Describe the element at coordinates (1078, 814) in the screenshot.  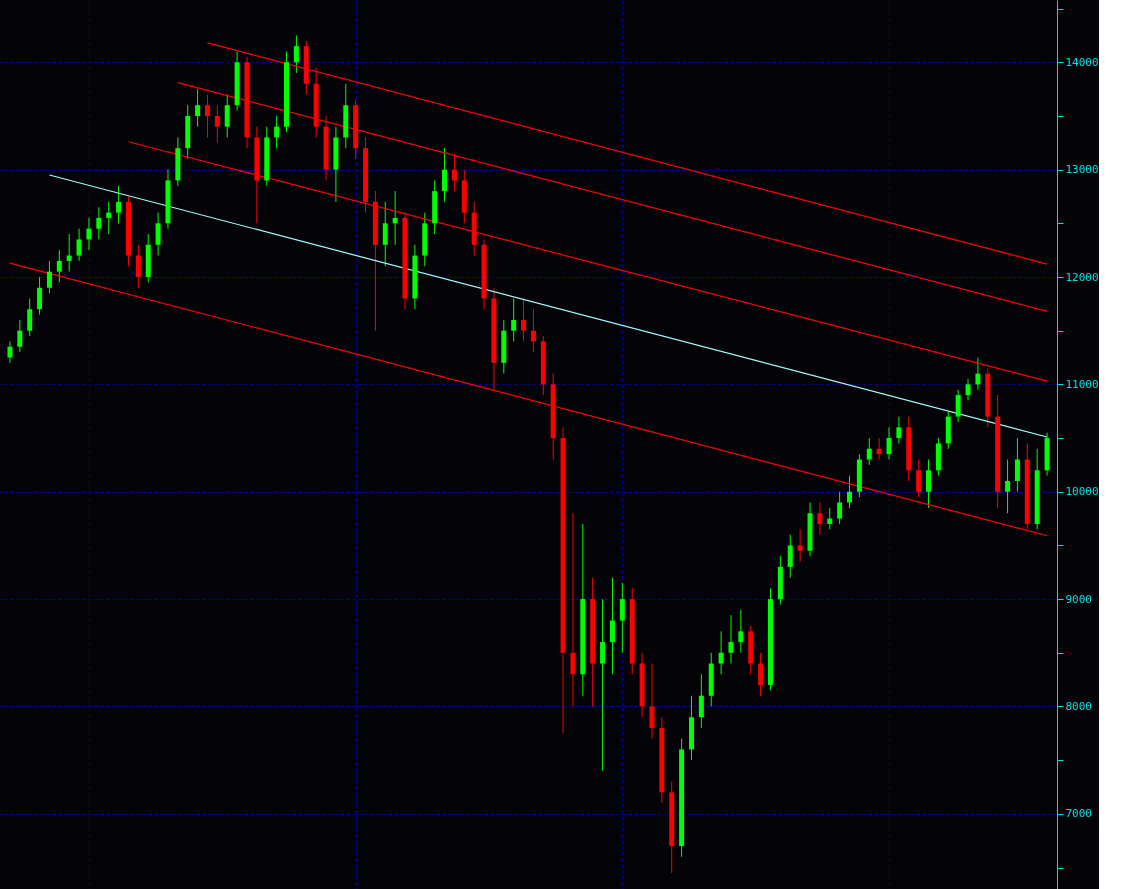
I see `y-tick-label: 7000` at that location.